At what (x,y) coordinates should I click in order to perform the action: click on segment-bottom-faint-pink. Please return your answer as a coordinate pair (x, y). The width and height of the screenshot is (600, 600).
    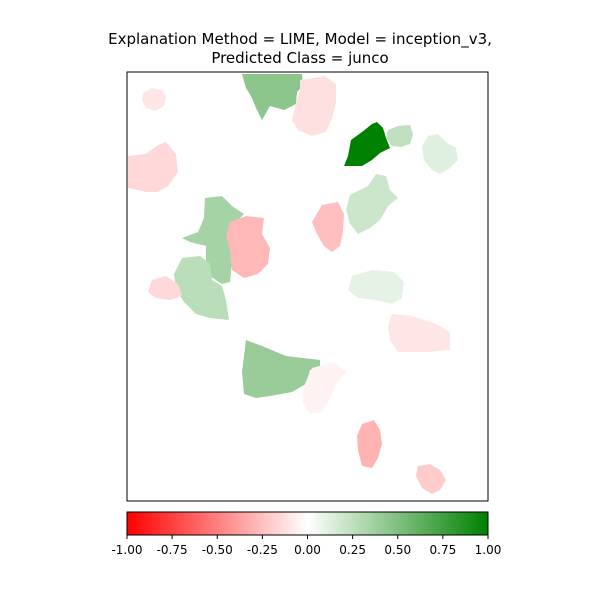
    Looking at the image, I should click on (324, 388).